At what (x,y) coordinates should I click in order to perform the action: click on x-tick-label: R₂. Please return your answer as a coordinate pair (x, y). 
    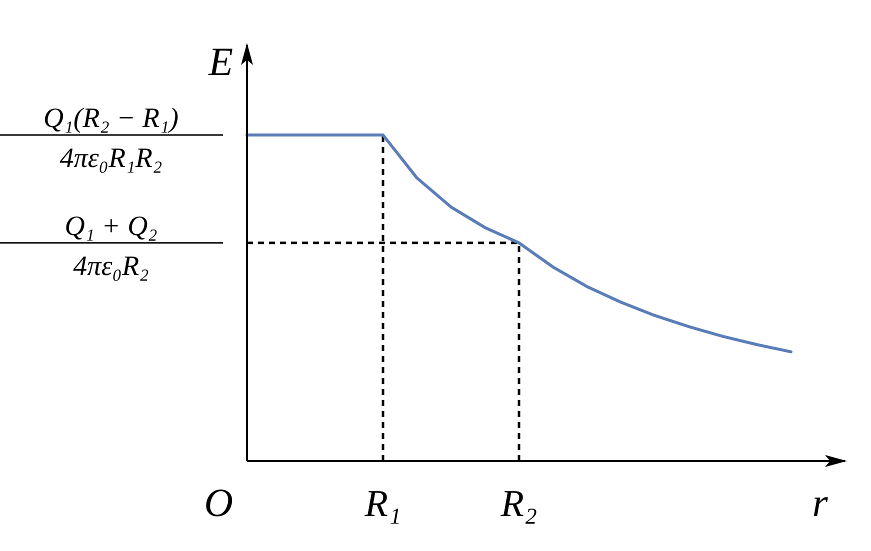
    Looking at the image, I should click on (519, 504).